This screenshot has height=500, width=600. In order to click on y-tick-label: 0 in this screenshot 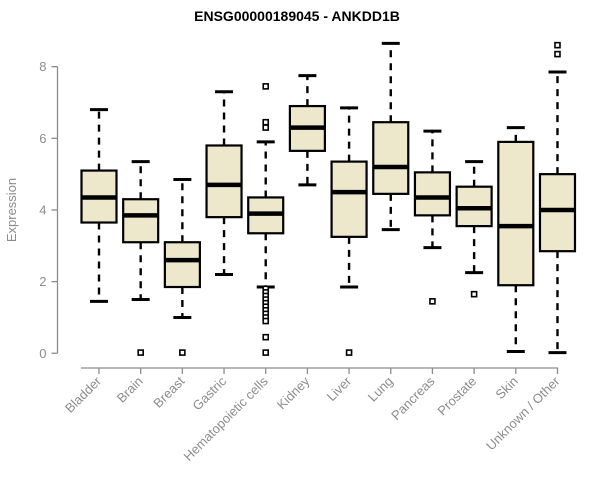, I will do `click(42, 353)`.